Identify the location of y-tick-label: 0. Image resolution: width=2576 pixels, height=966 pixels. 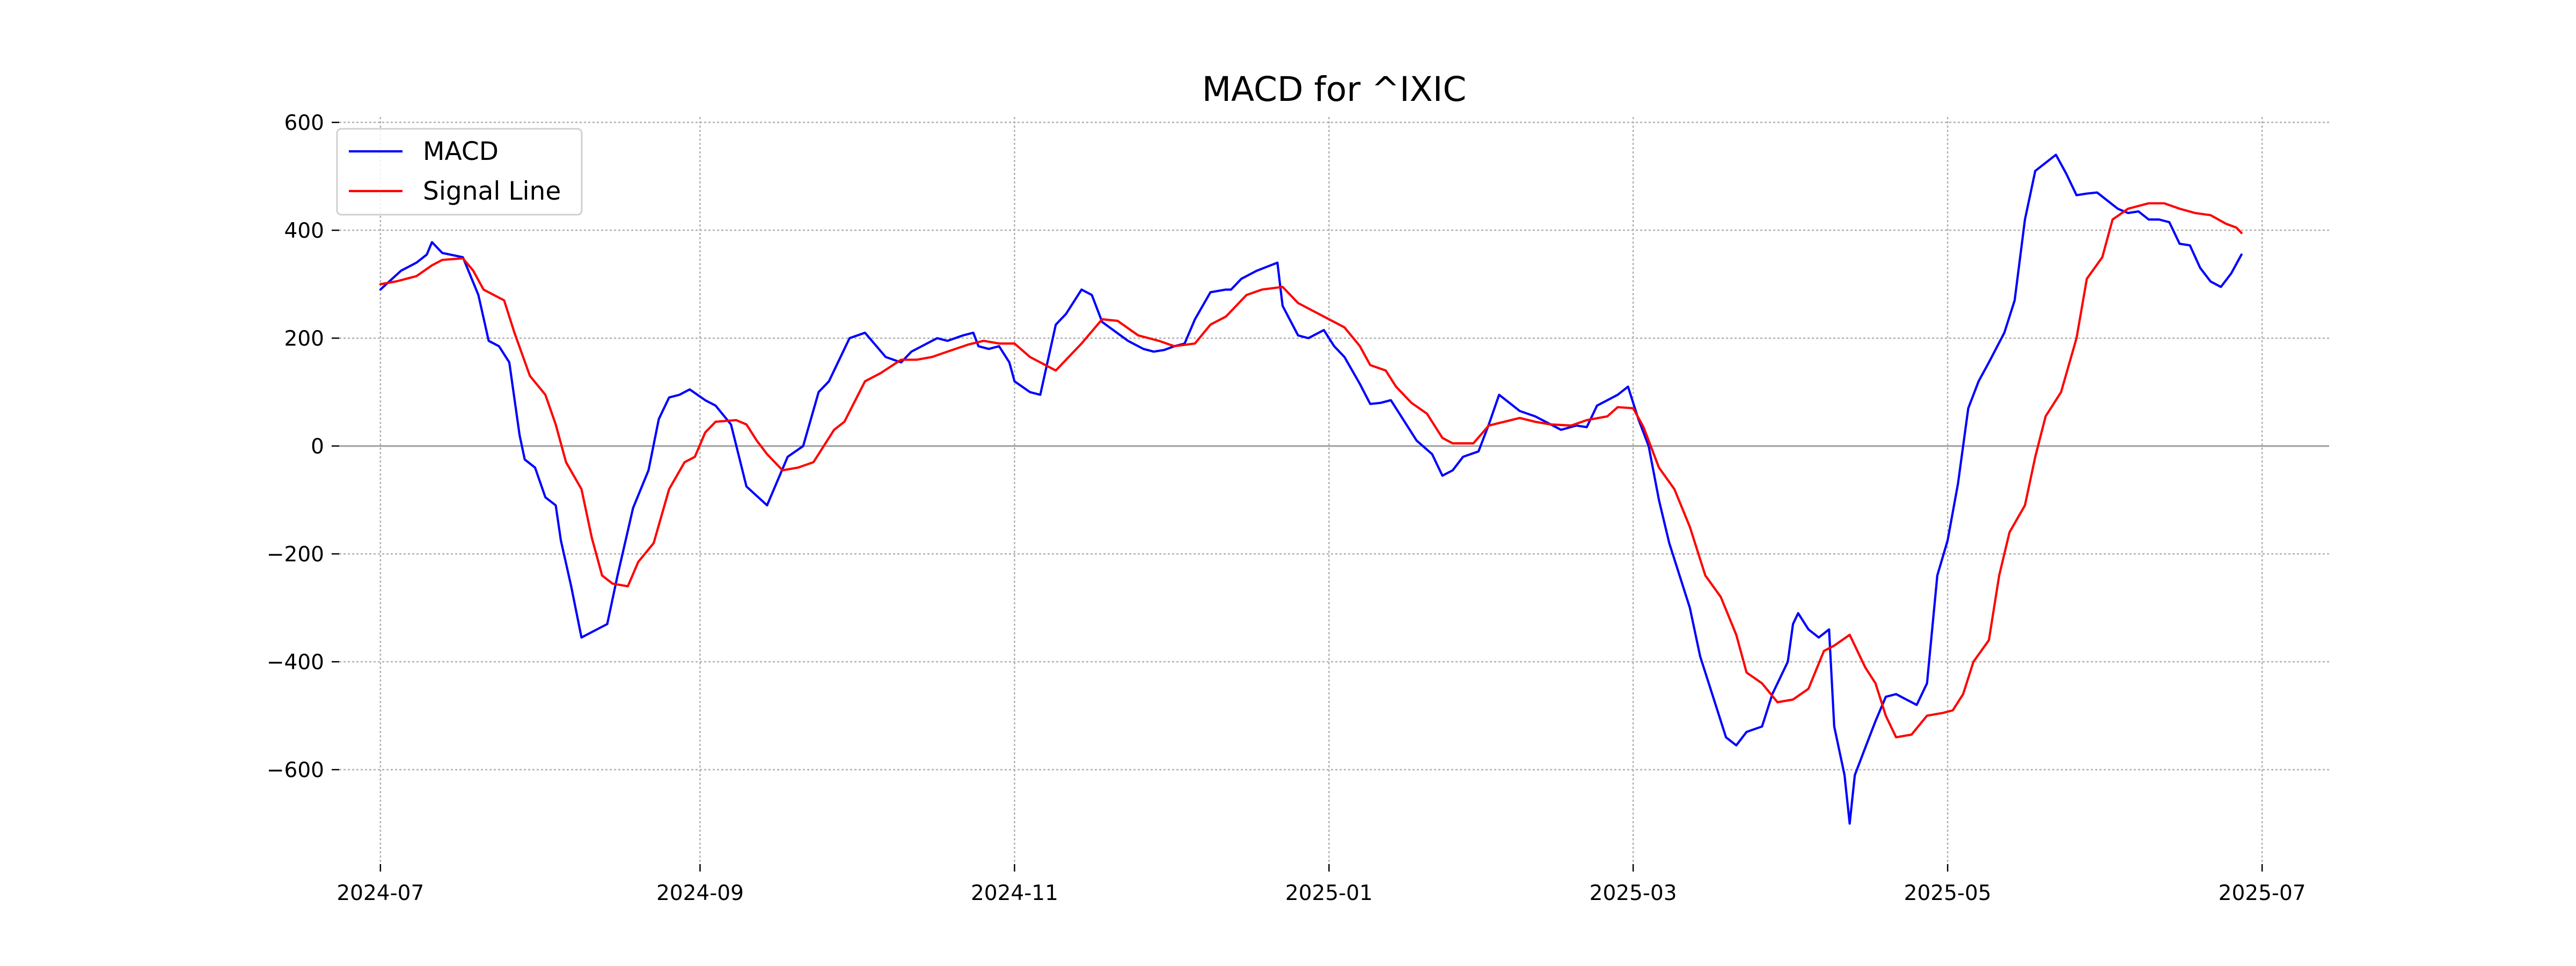
(317, 447).